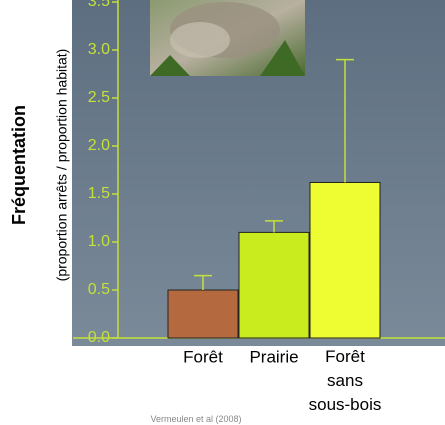 The height and width of the screenshot is (425, 445). Describe the element at coordinates (99, 289) in the screenshot. I see `y-tick-label: 0.5` at that location.